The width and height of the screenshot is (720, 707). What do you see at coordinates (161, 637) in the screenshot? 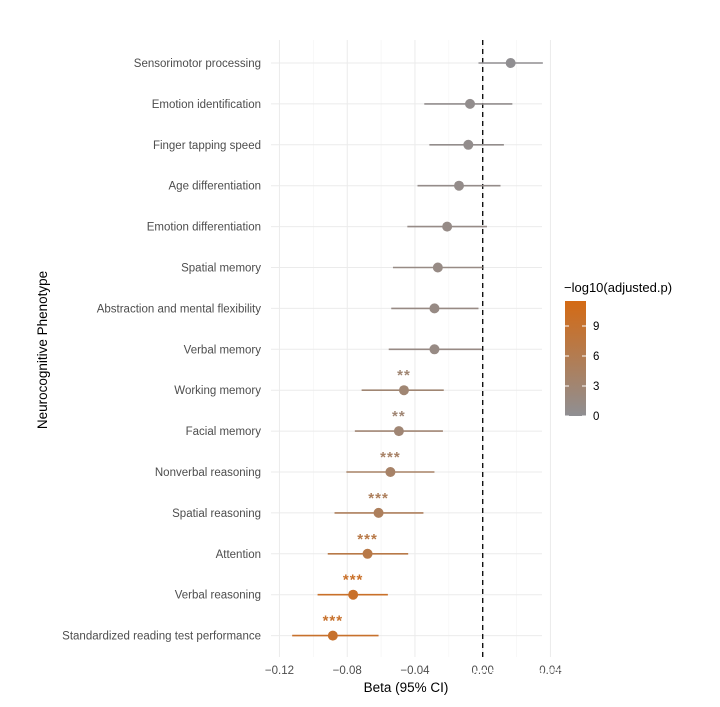
I see `y-tick-label: Standardized reading test performance` at bounding box center [161, 637].